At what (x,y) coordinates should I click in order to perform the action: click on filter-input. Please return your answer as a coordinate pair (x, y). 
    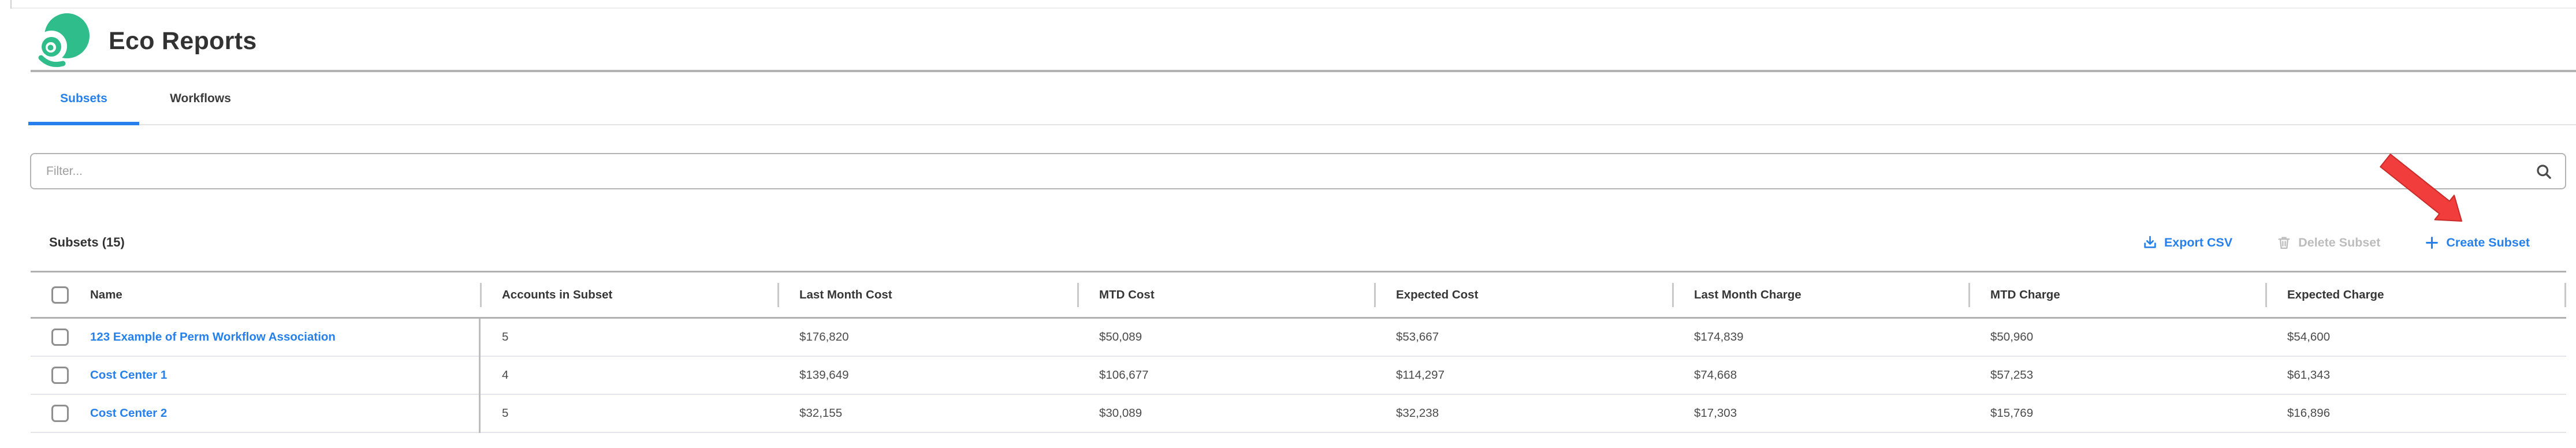
    Looking at the image, I should click on (1283, 171).